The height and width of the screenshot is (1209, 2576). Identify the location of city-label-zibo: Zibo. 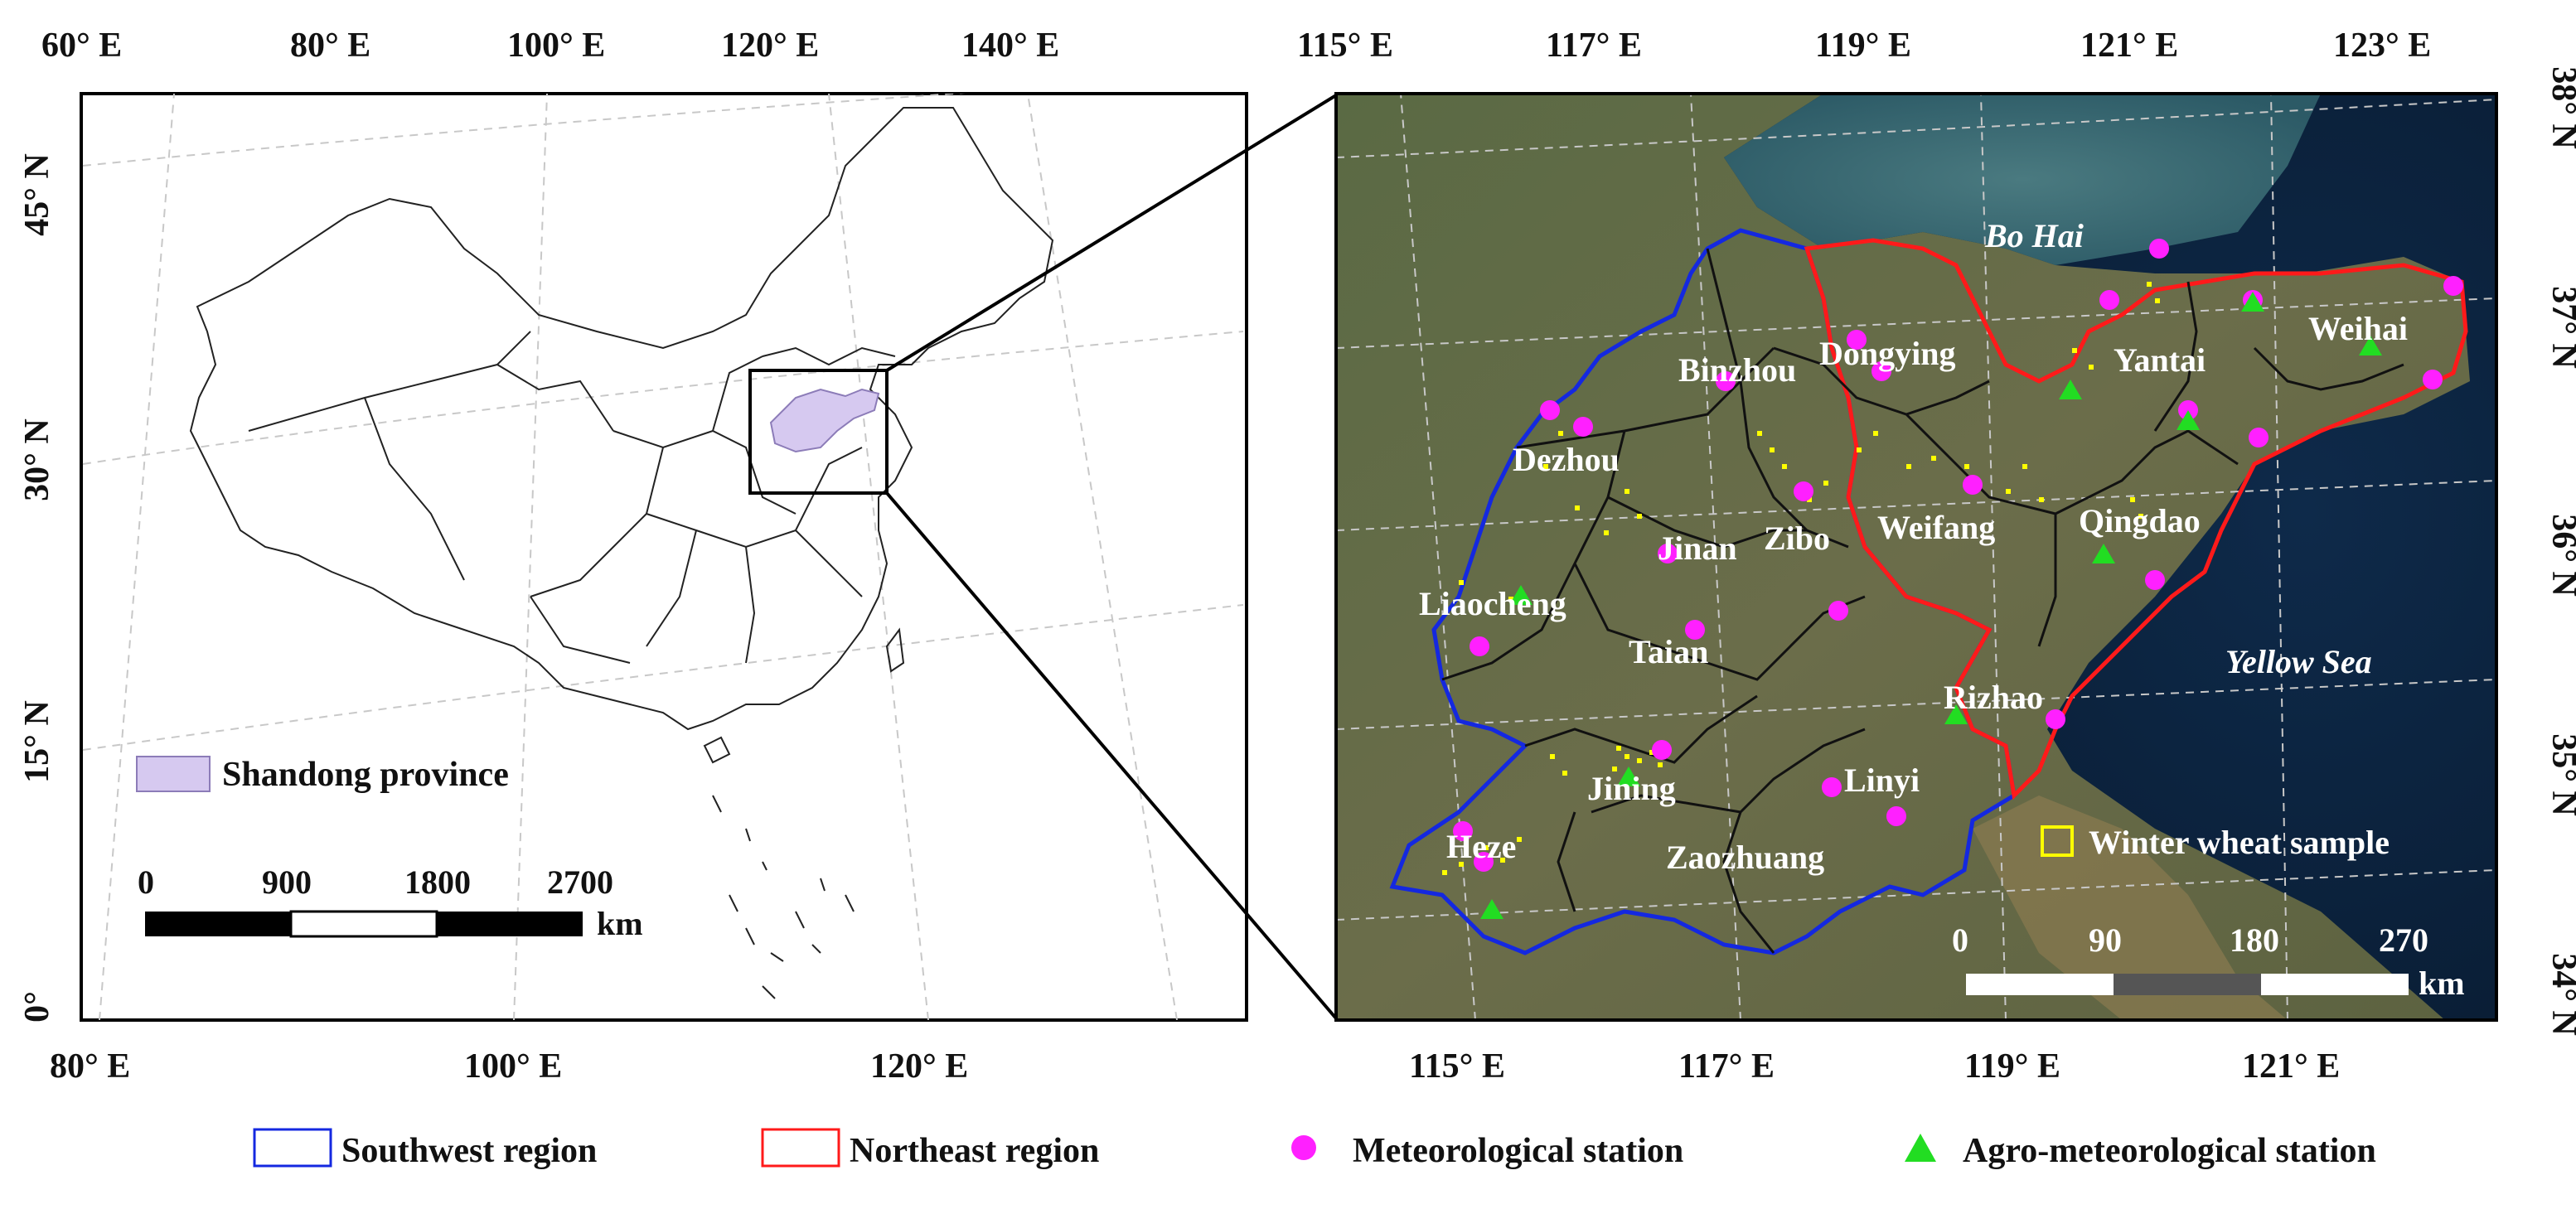
(1797, 538).